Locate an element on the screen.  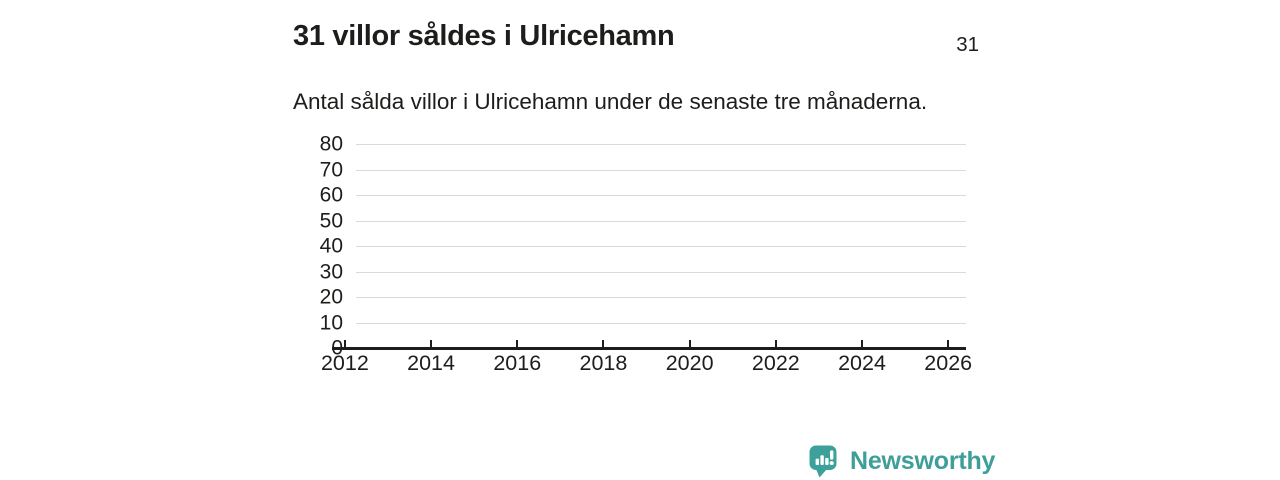
current-value-label: 31 is located at coordinates (967, 45).